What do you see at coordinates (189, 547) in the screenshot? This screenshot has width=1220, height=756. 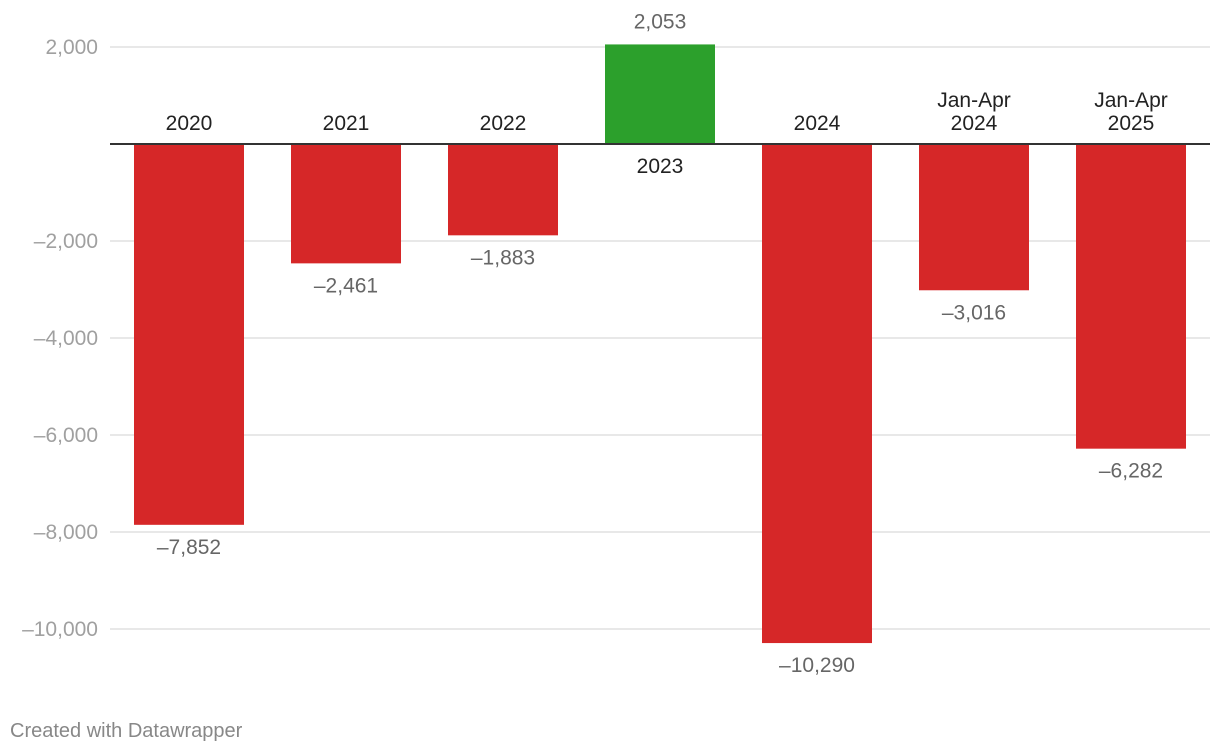 I see `value-label: –7,852` at bounding box center [189, 547].